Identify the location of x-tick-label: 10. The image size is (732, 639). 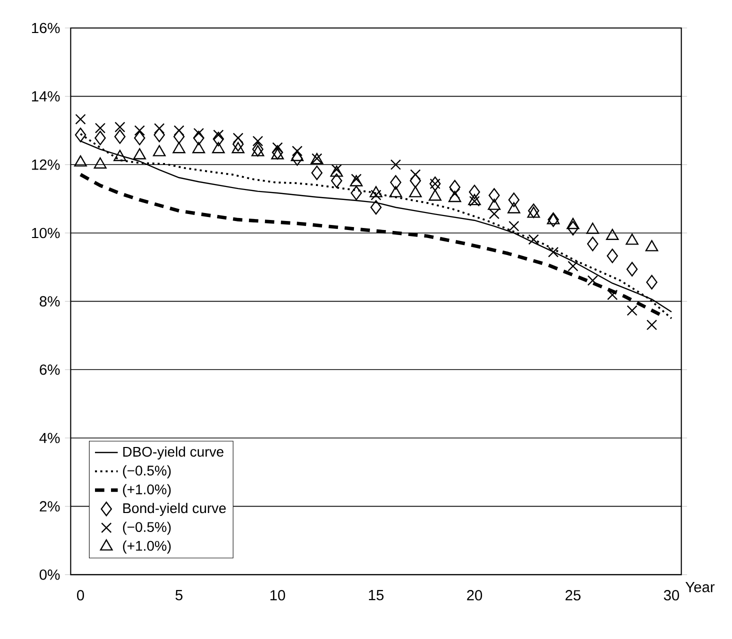
(278, 595).